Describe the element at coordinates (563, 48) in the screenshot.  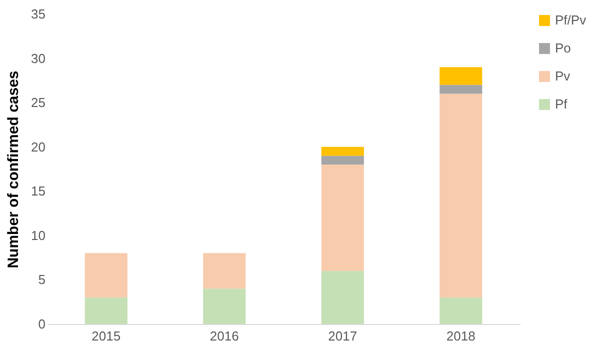
I see `legend-label: Po` at that location.